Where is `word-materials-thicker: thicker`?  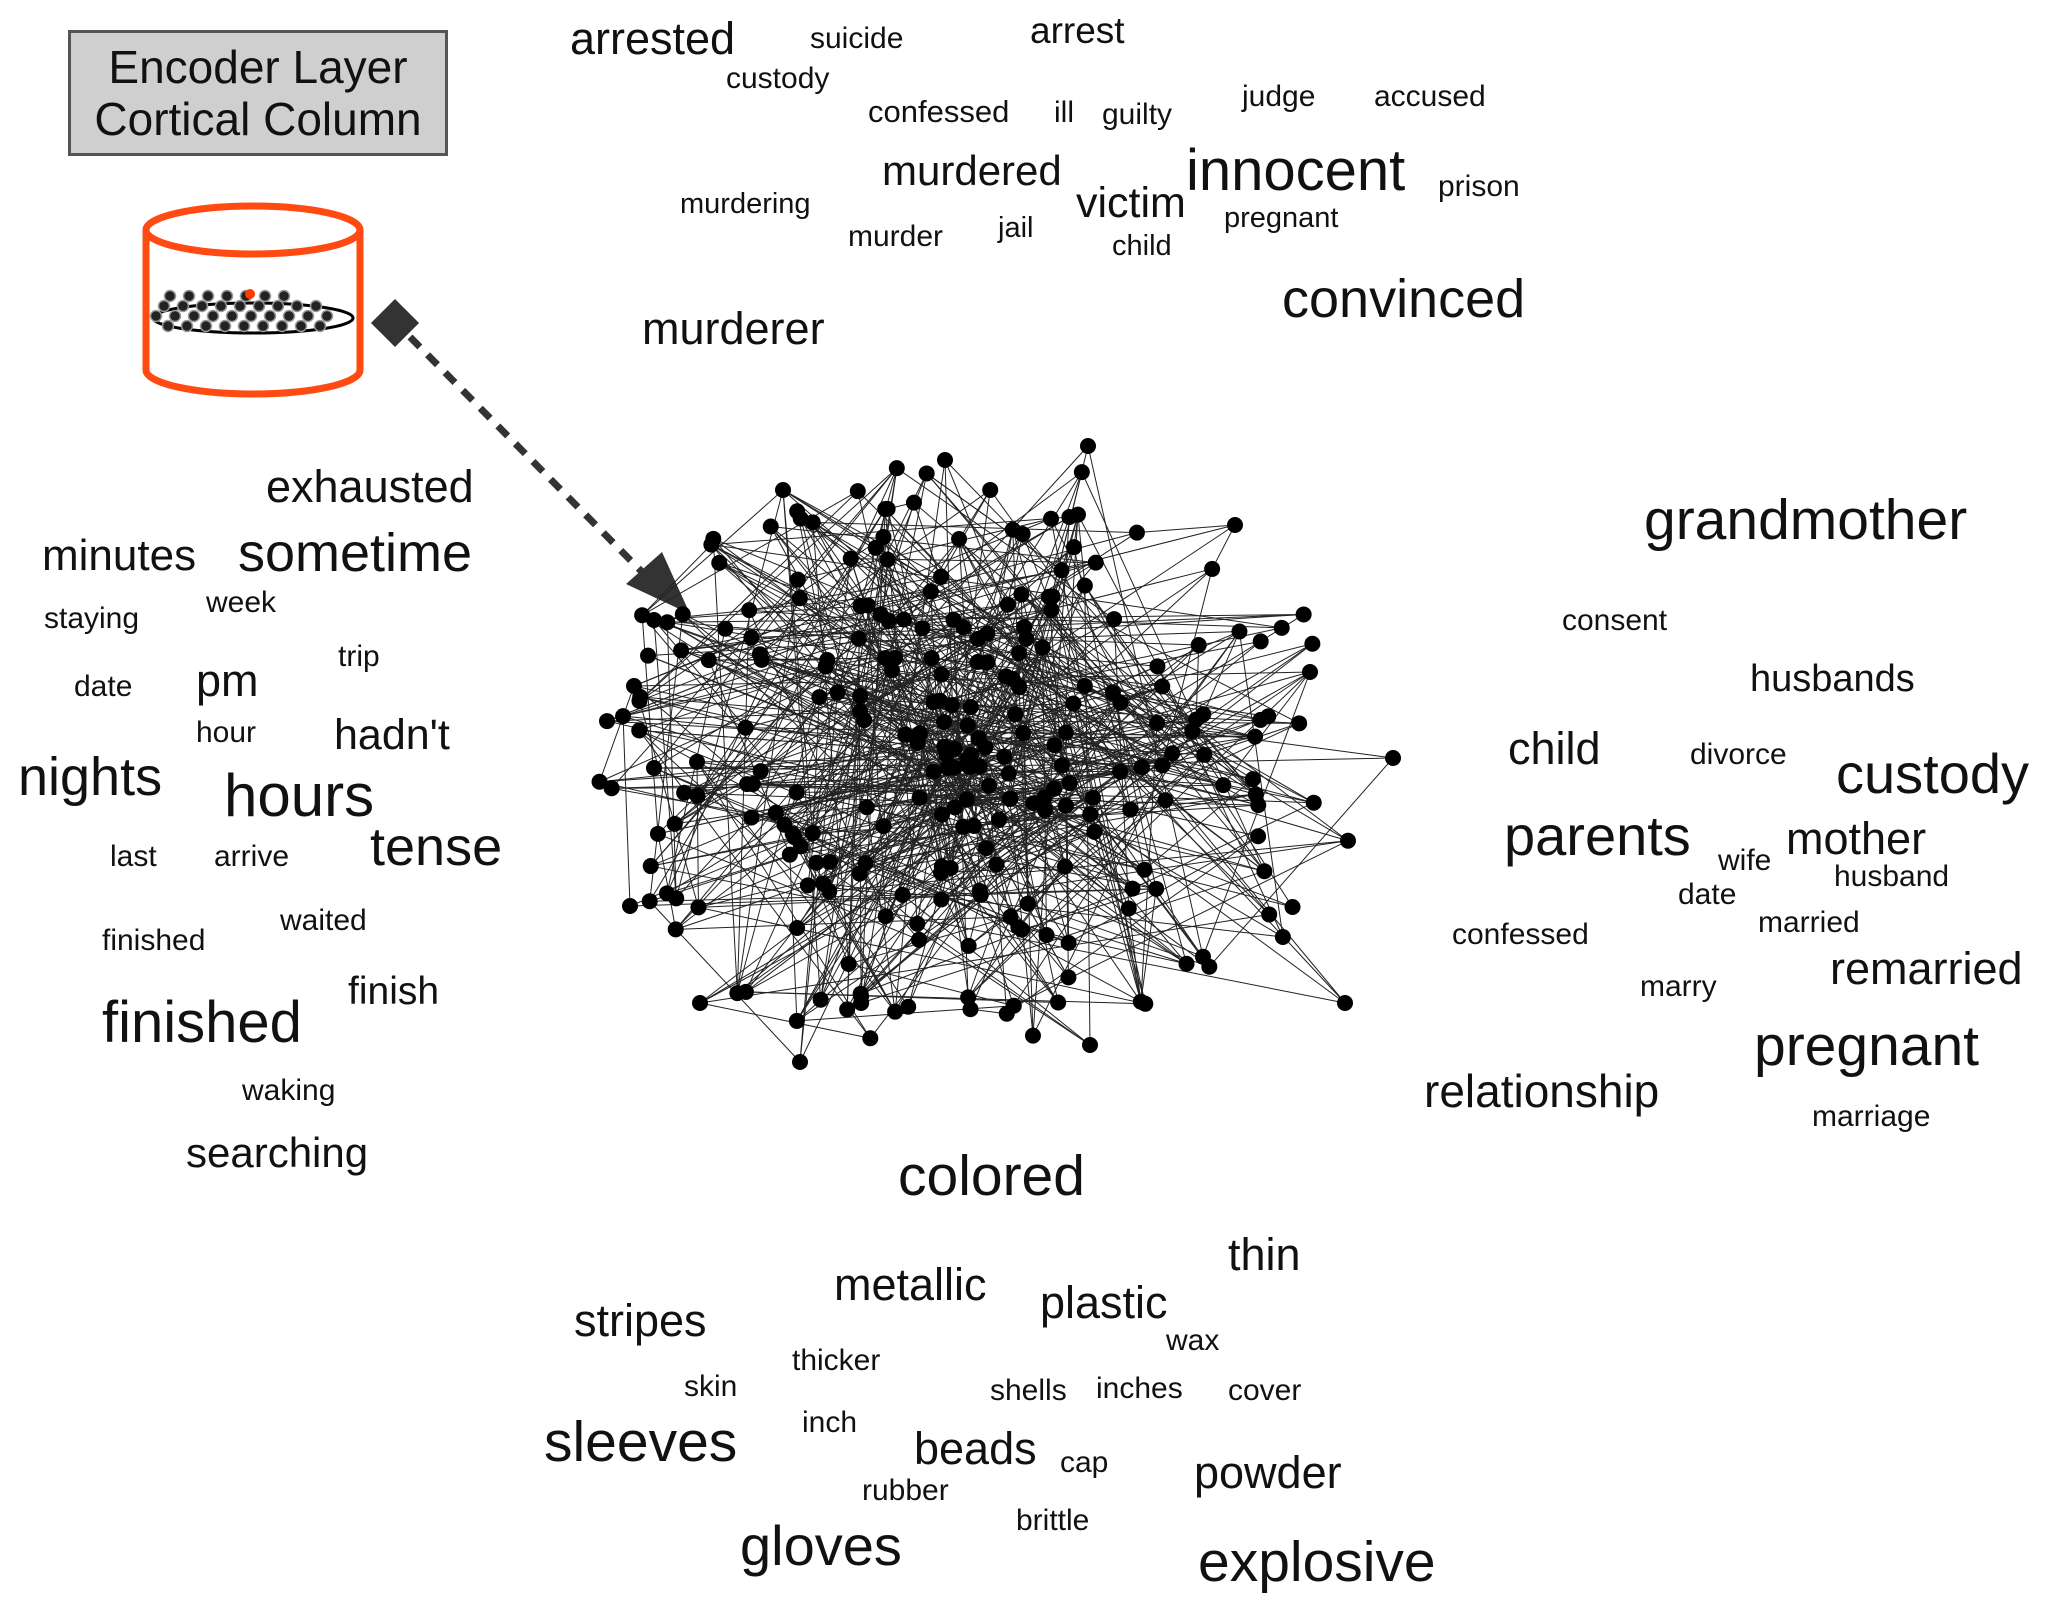 word-materials-thicker: thicker is located at coordinates (836, 1360).